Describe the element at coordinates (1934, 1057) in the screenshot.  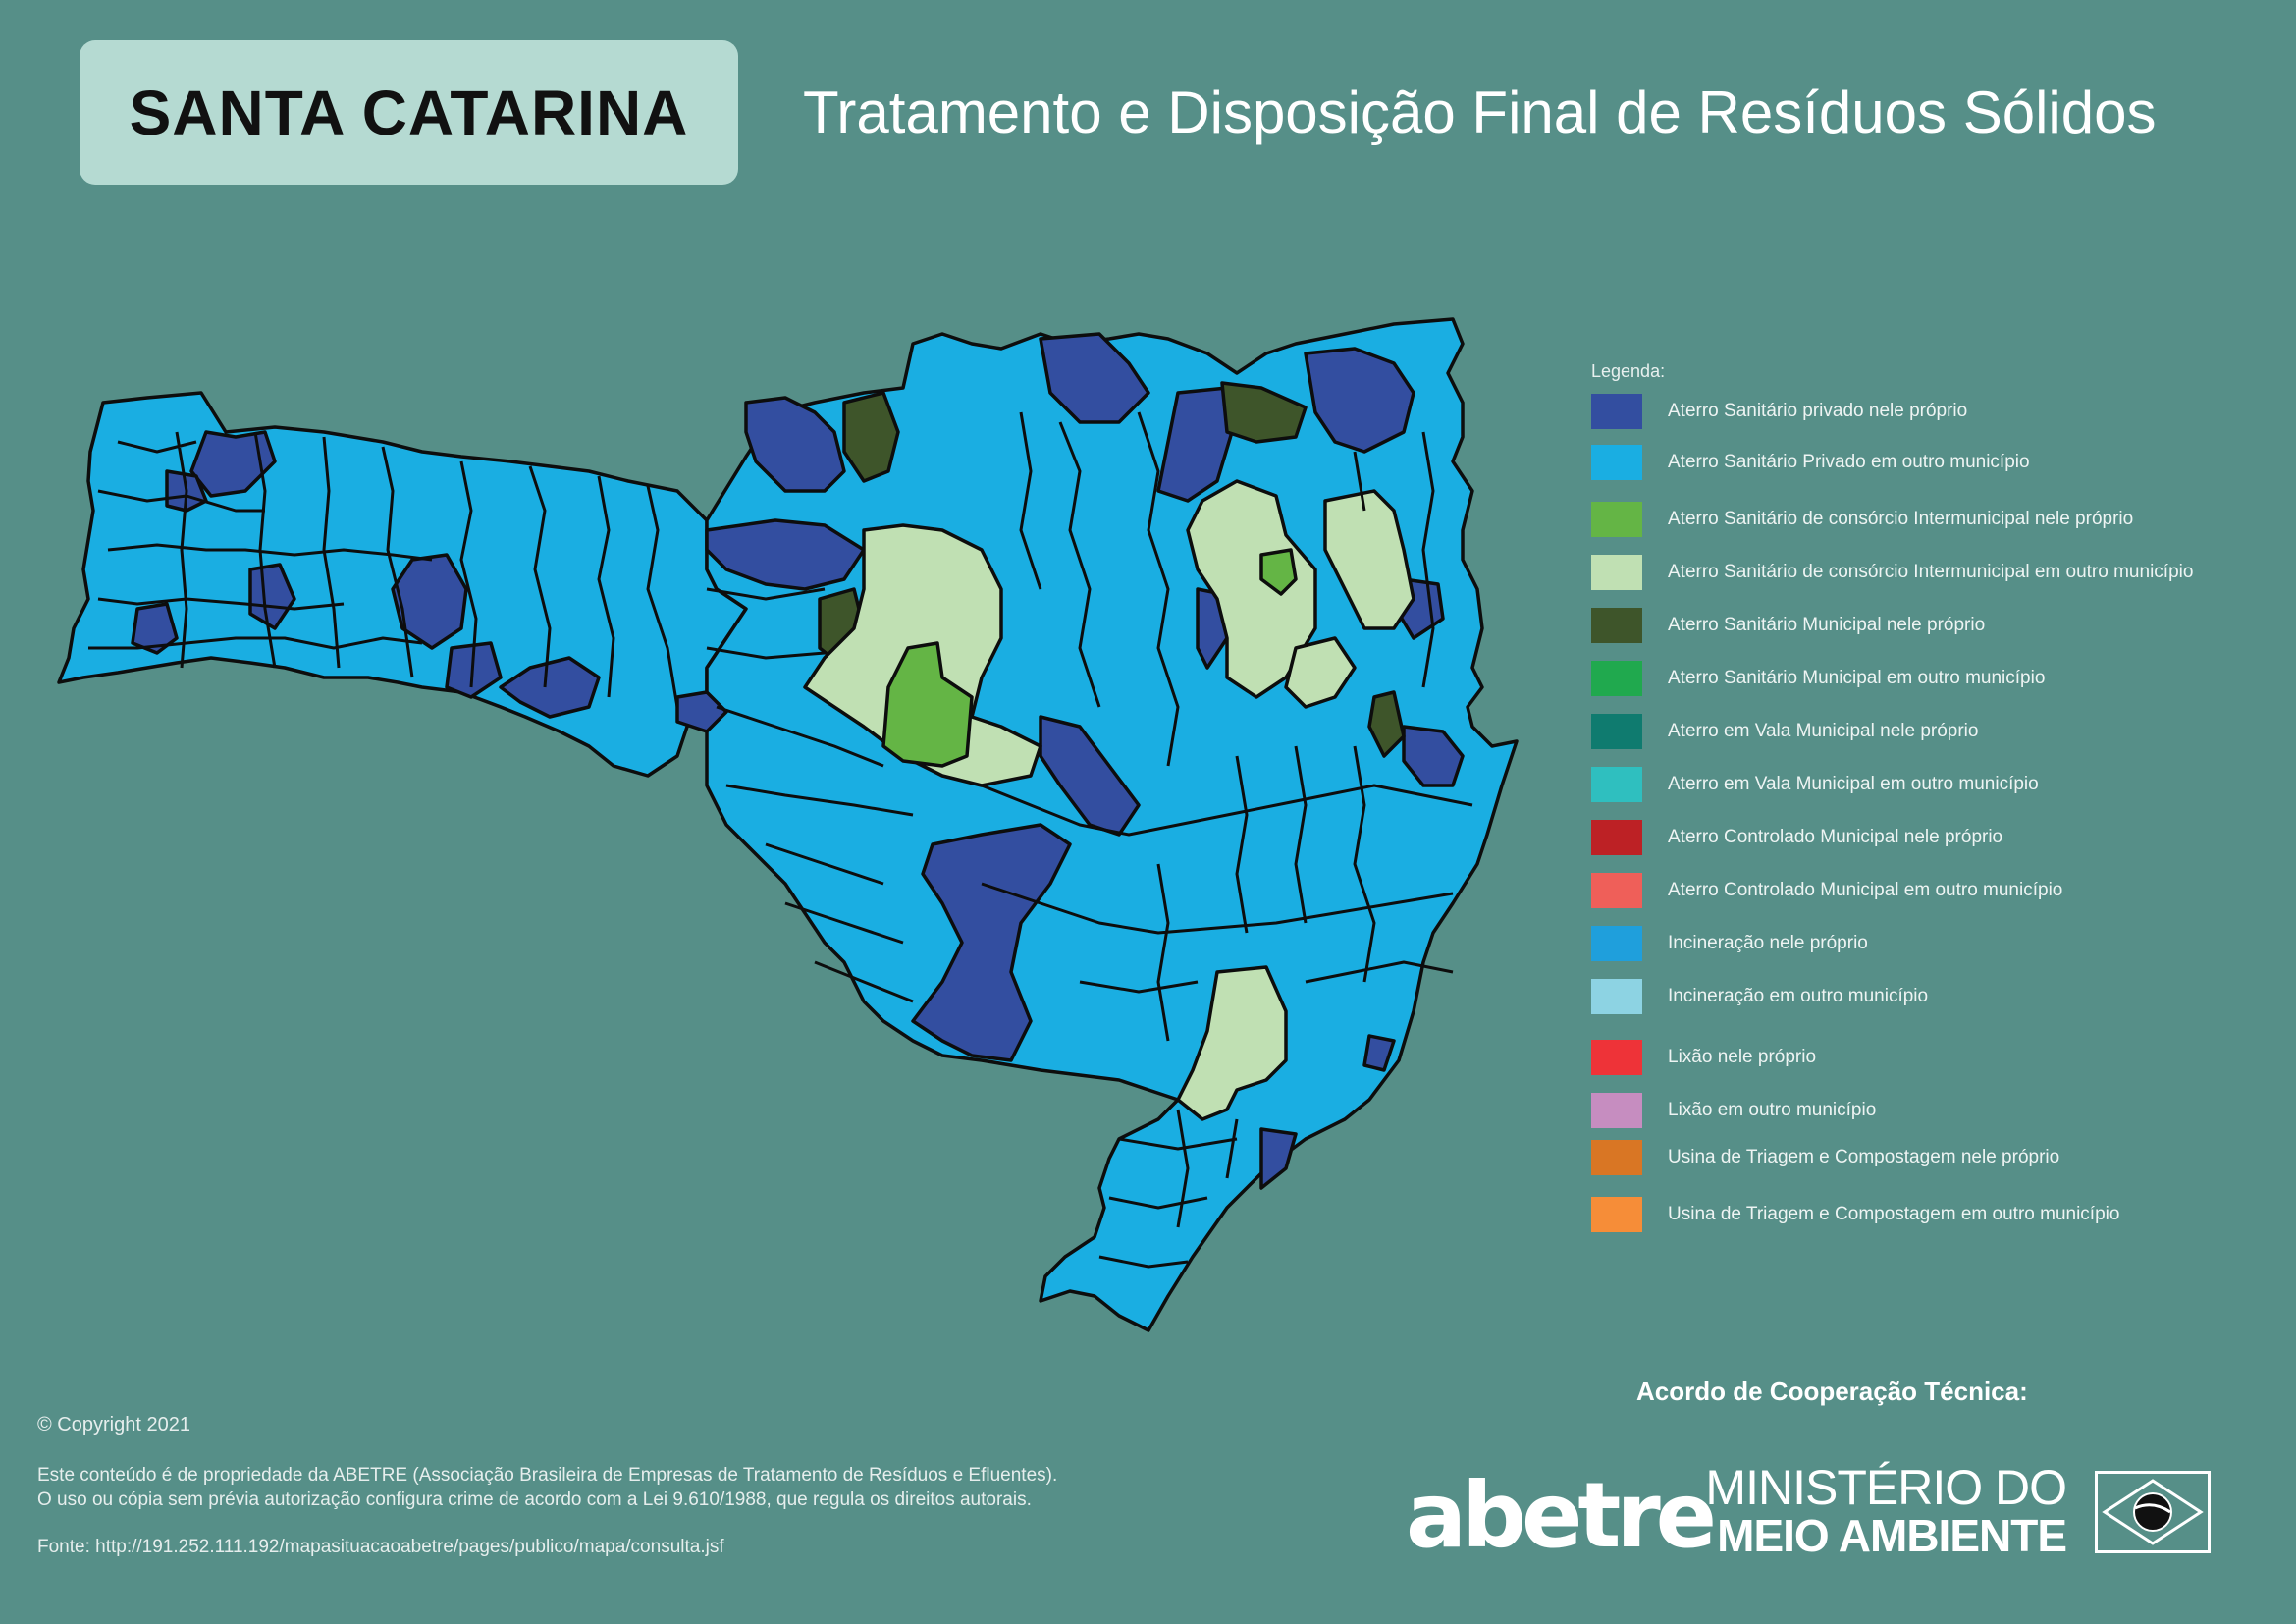
I see `legend-item: Lixão nele próprio` at that location.